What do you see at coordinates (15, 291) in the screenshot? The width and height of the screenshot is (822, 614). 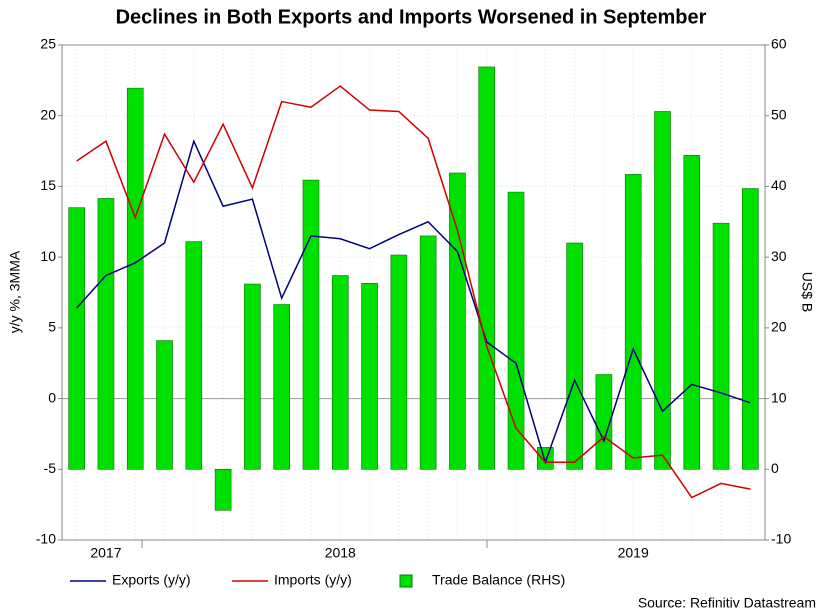 I see `y-axis-label: y/y %, 3MMA` at bounding box center [15, 291].